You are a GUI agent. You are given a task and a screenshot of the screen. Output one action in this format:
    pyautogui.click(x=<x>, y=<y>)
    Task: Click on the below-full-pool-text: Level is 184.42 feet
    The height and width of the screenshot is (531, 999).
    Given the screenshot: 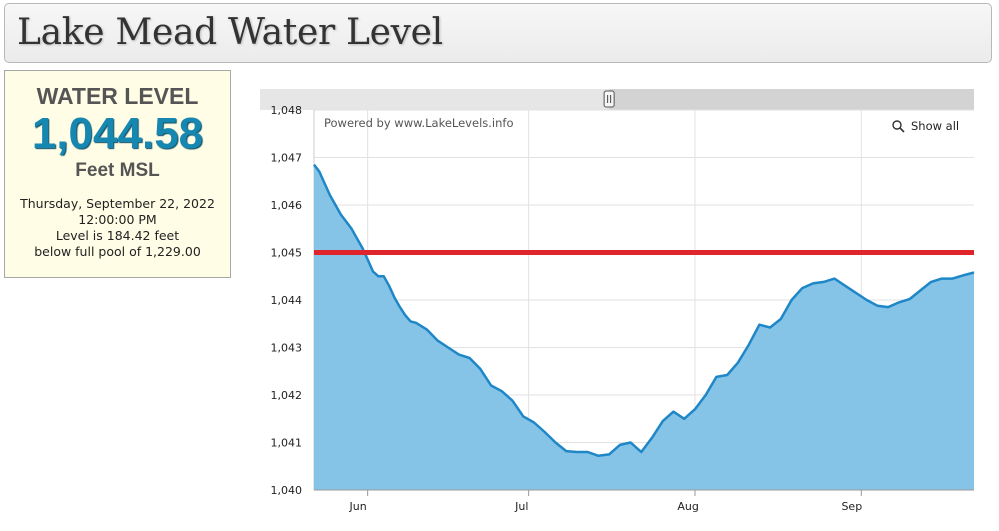 What is the action you would take?
    pyautogui.click(x=117, y=235)
    